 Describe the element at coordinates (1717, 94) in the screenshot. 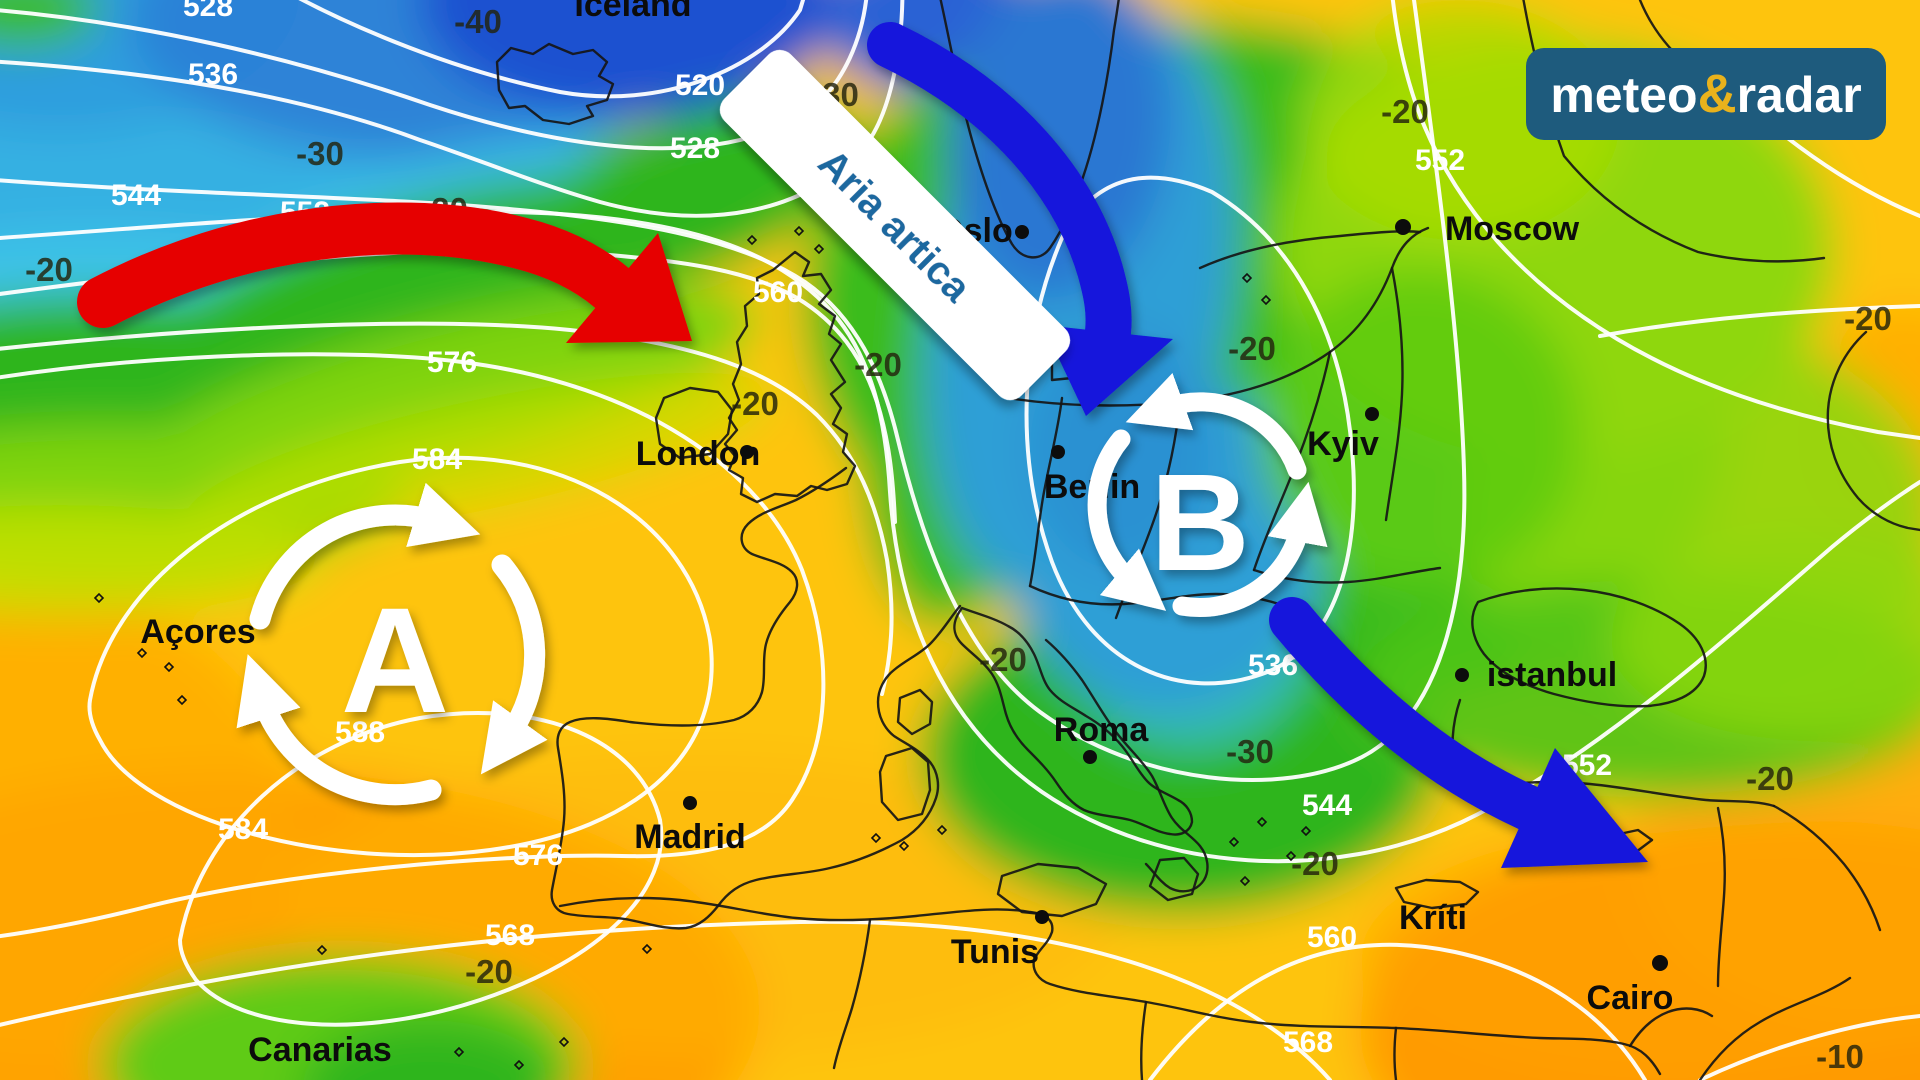

I see `logo-ampersand-icon: &` at that location.